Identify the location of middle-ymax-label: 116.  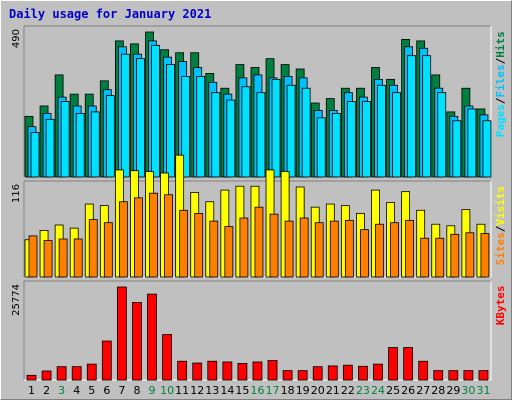
(16, 193).